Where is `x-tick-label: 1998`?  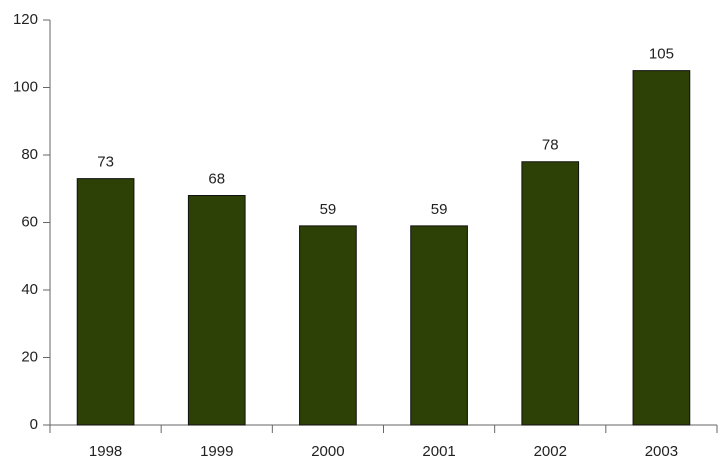
x-tick-label: 1998 is located at coordinates (105, 451).